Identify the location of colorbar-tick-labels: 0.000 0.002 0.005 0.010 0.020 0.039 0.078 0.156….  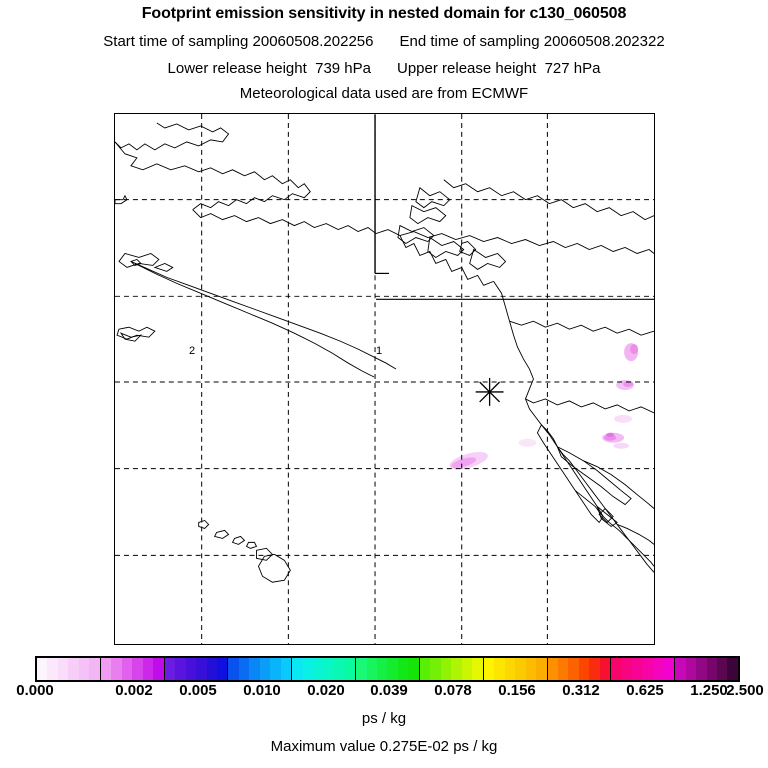
(384, 692).